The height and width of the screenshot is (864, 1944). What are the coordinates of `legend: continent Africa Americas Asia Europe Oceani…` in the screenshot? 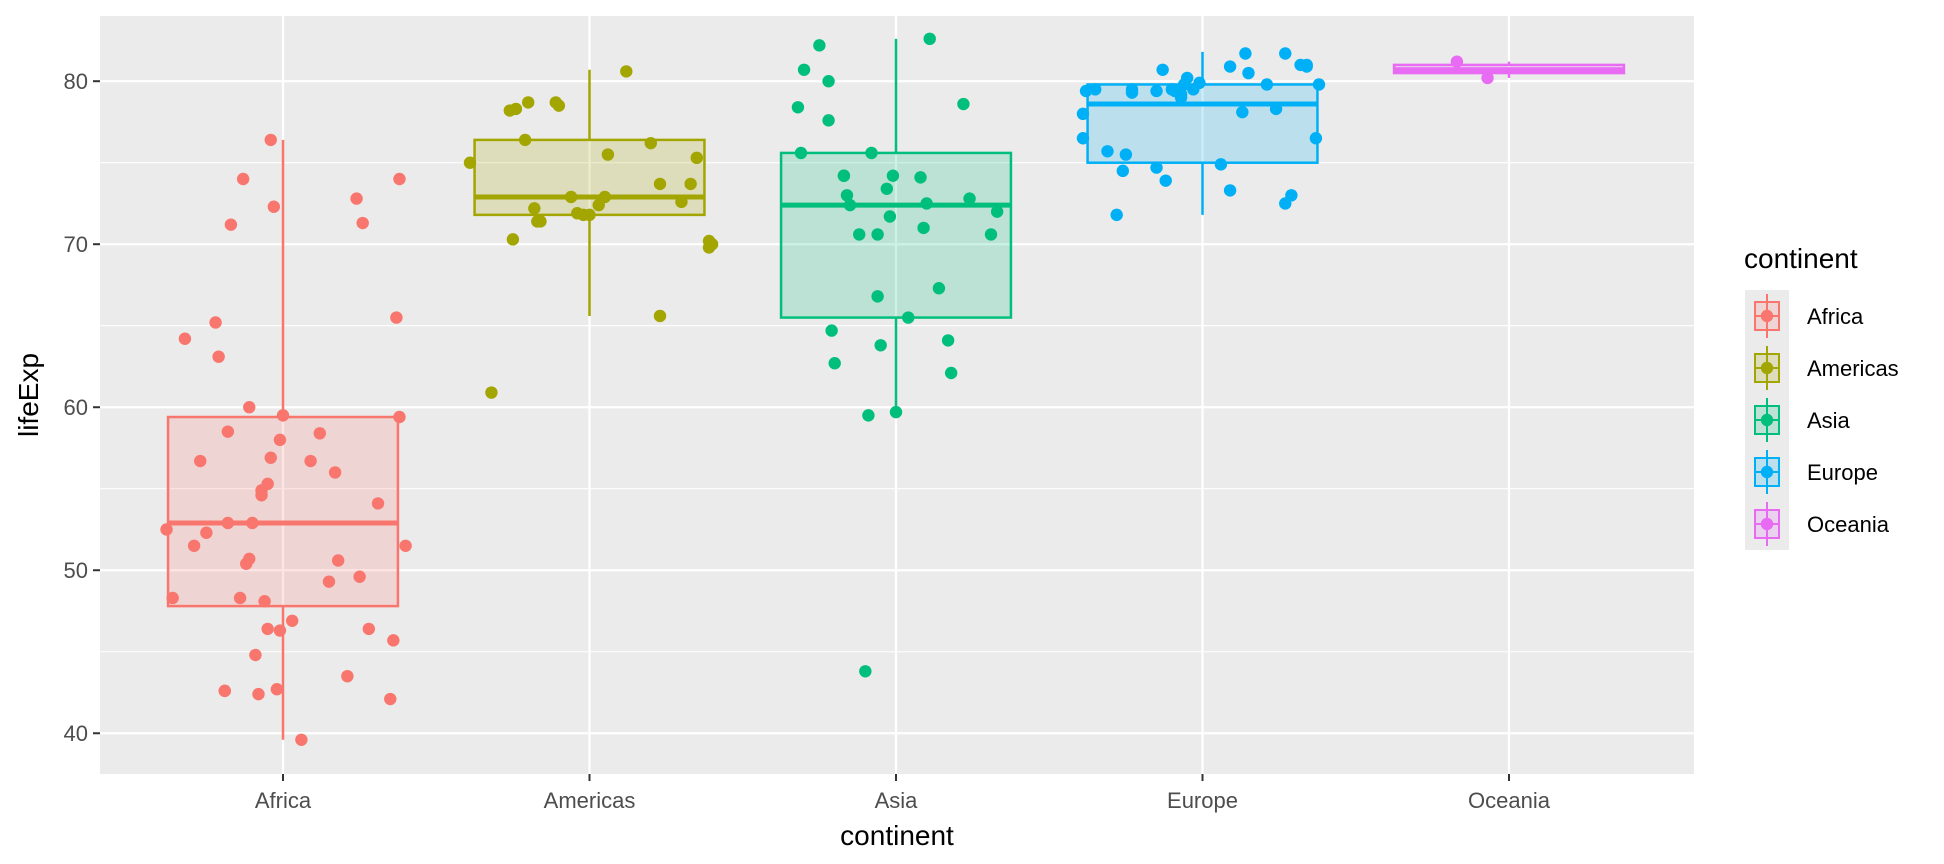 It's located at (1821, 396).